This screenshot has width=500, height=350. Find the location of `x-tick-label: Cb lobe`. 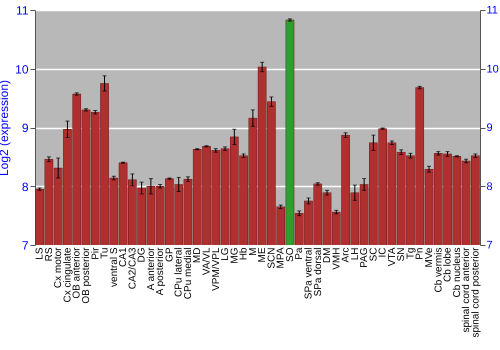

x-tick-label: Cb lobe is located at coordinates (448, 264).